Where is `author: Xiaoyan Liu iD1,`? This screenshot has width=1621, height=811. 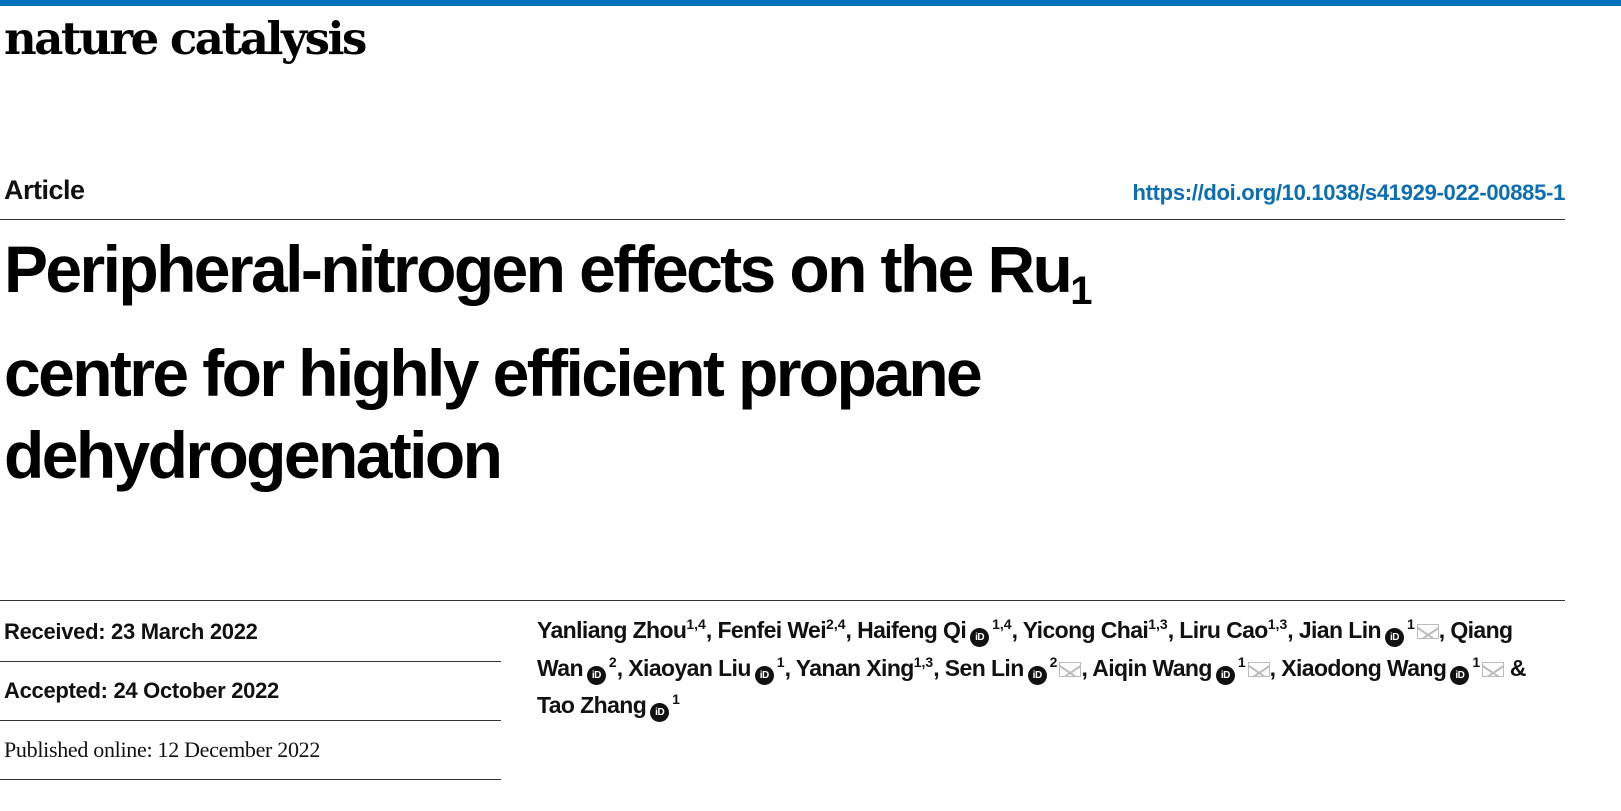
author: Xiaoyan Liu iD1, is located at coordinates (712, 669).